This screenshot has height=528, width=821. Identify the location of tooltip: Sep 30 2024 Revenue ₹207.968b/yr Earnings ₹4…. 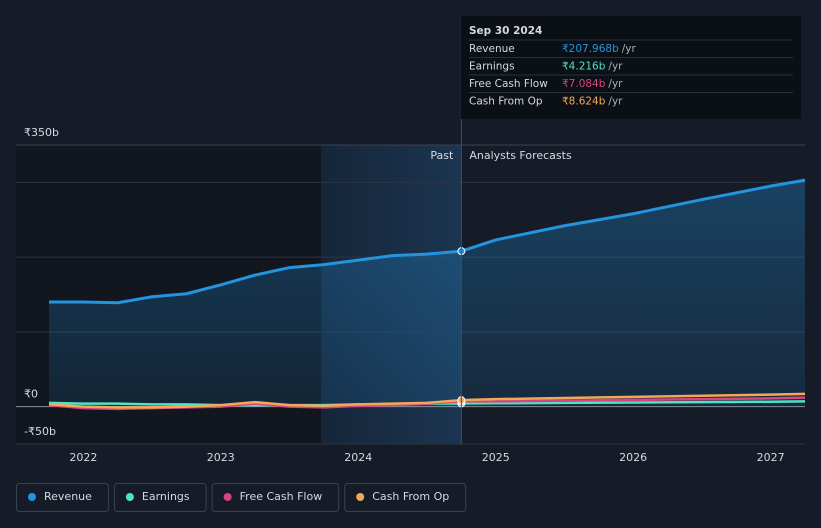
(631, 67).